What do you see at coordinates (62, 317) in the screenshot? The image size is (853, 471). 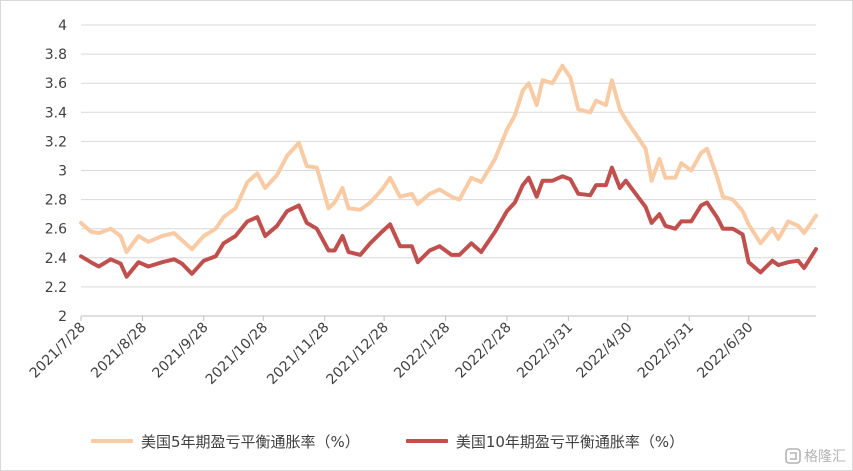 I see `y-tick-label: 2` at bounding box center [62, 317].